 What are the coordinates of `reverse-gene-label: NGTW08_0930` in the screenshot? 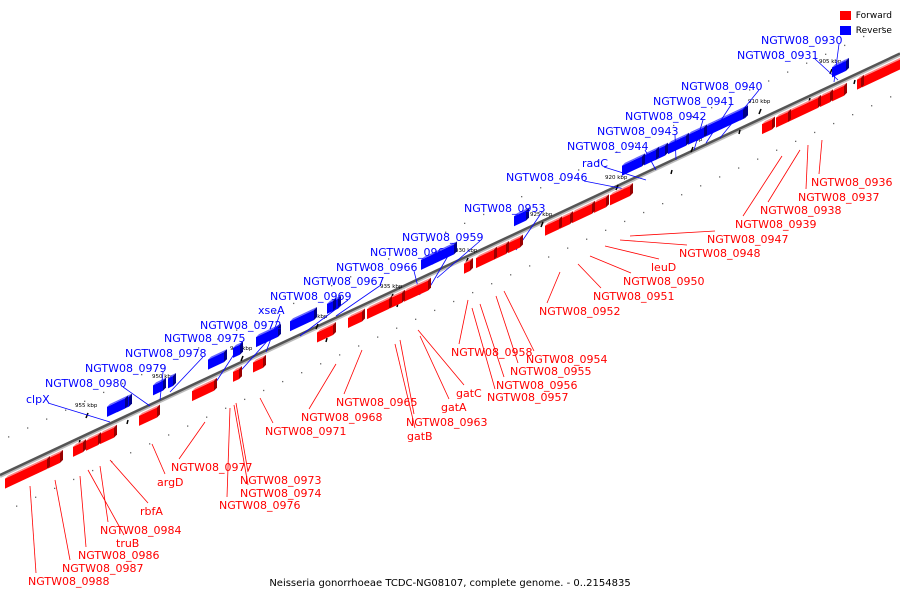 It's located at (801, 40).